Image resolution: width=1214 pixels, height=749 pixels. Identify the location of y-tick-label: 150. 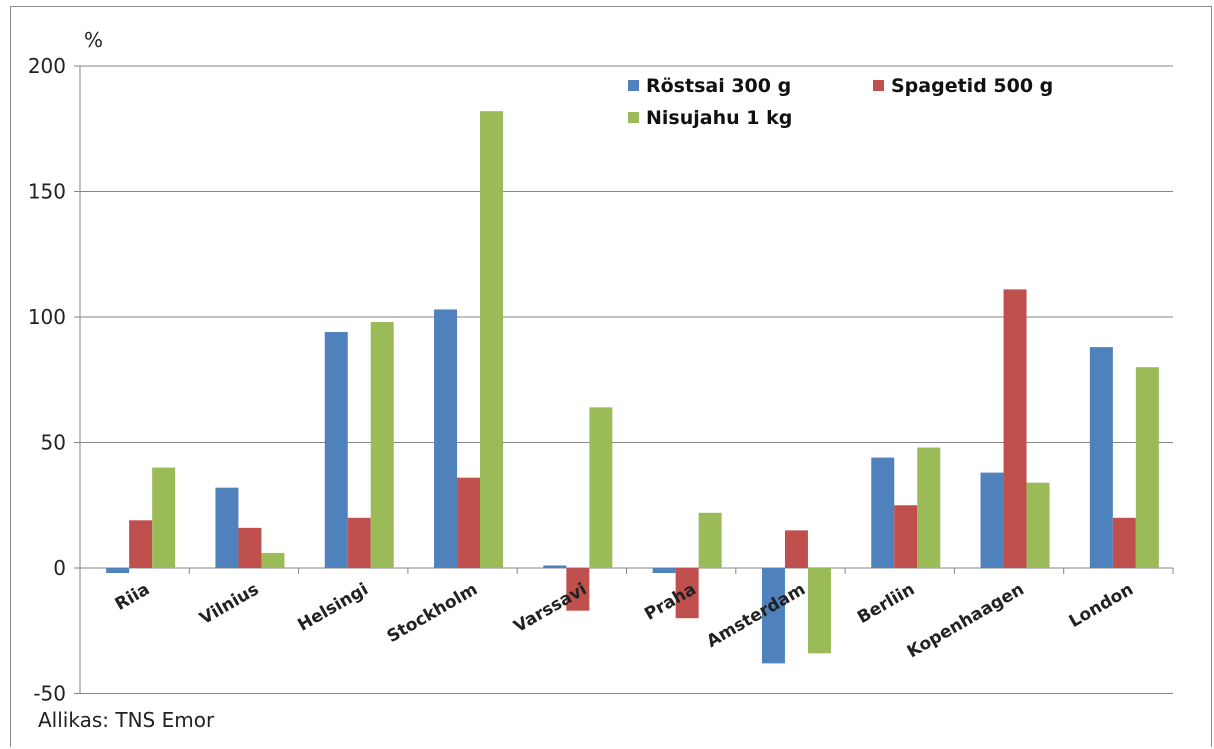
(47, 192).